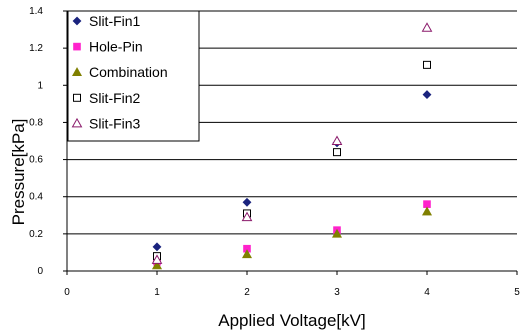  What do you see at coordinates (116, 47) in the screenshot?
I see `legend-label: Hole-Pin` at bounding box center [116, 47].